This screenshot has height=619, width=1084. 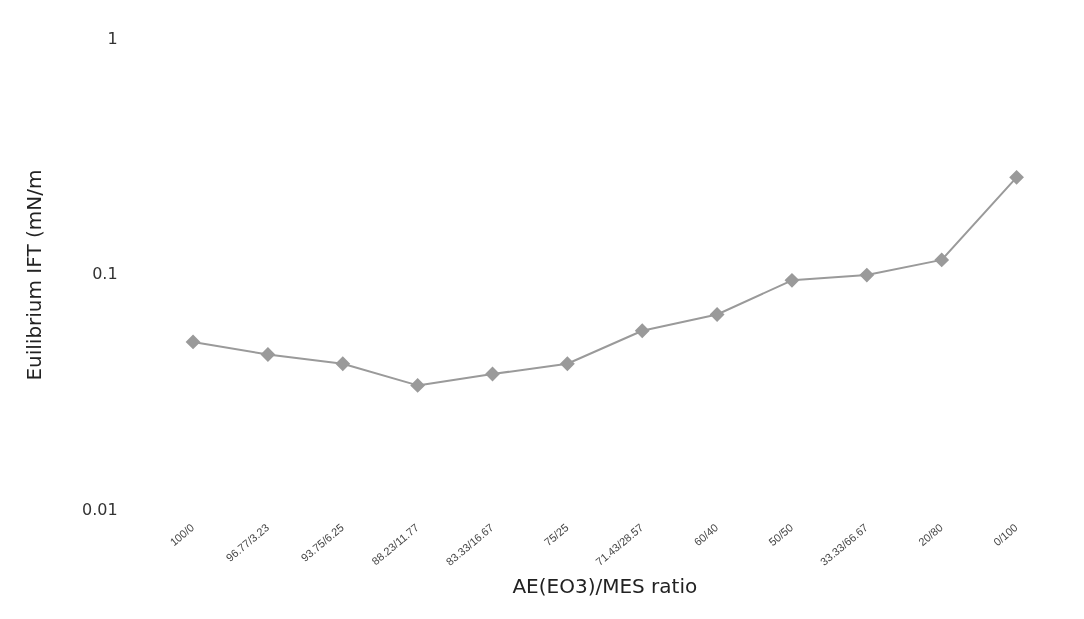 What do you see at coordinates (34, 275) in the screenshot?
I see `y-axis-title: Euilibrium IFT (mN/m` at bounding box center [34, 275].